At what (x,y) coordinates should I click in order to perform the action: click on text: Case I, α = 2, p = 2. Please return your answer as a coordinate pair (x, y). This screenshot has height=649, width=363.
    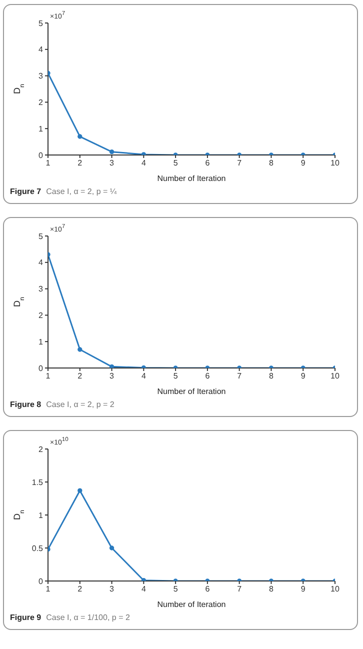
    Looking at the image, I should click on (80, 404).